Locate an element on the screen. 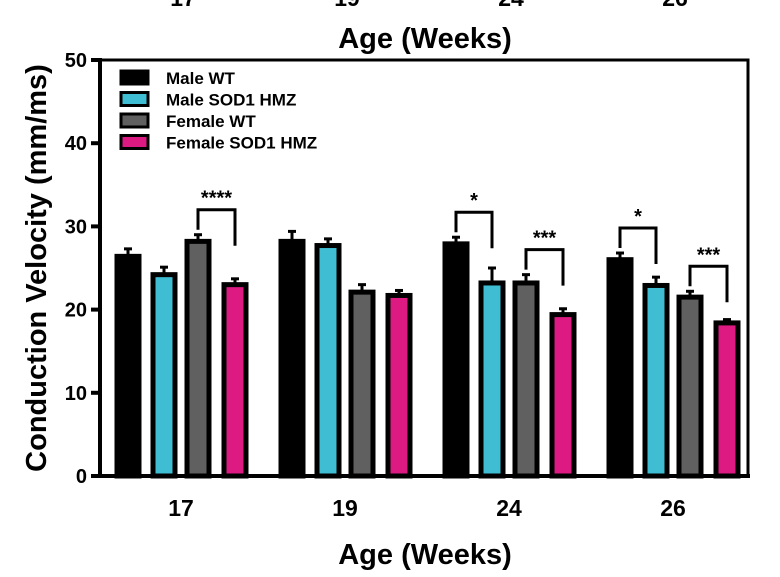  top-x-tick-label-cropped: 26 is located at coordinates (675, 5).